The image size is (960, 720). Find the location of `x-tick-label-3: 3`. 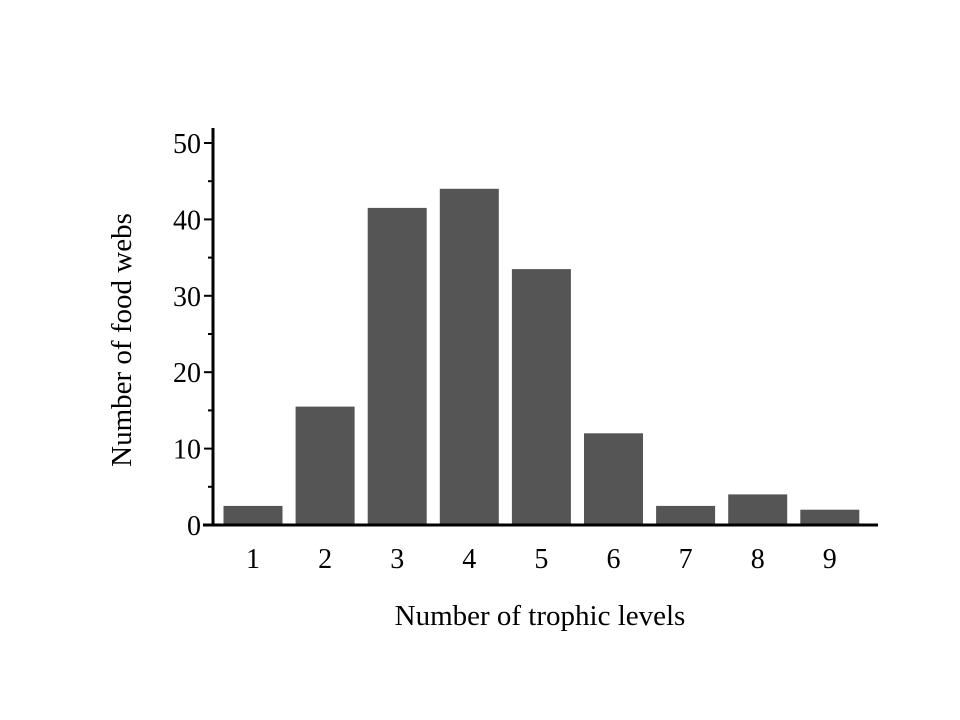

x-tick-label-3: 3 is located at coordinates (397, 559).